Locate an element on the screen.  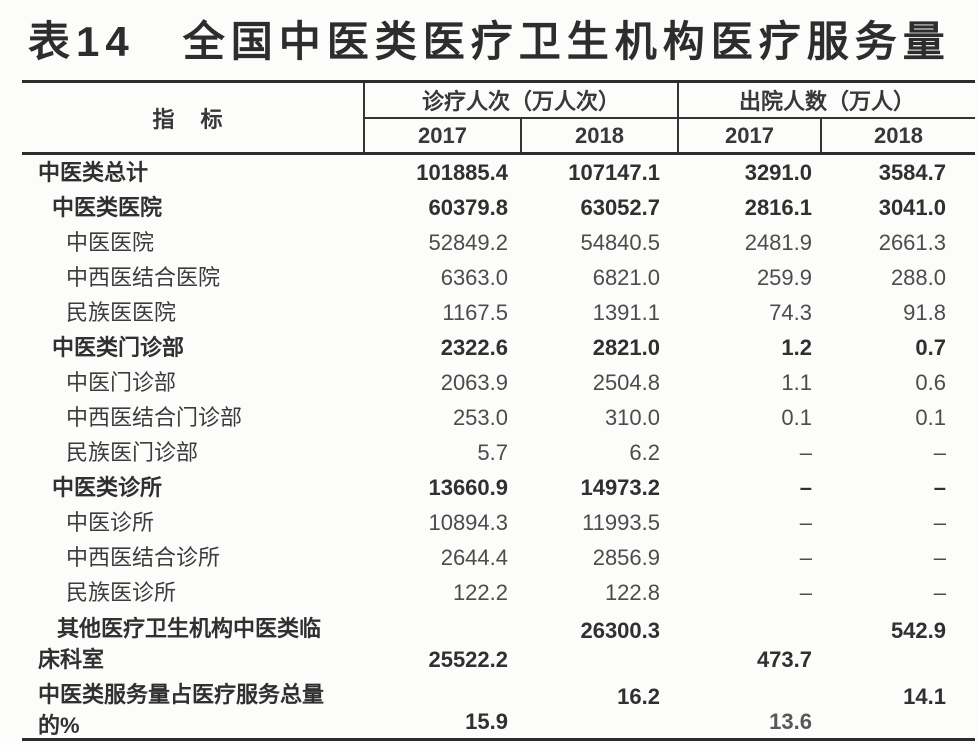
row-label: 中医门诊部 is located at coordinates (121, 382).